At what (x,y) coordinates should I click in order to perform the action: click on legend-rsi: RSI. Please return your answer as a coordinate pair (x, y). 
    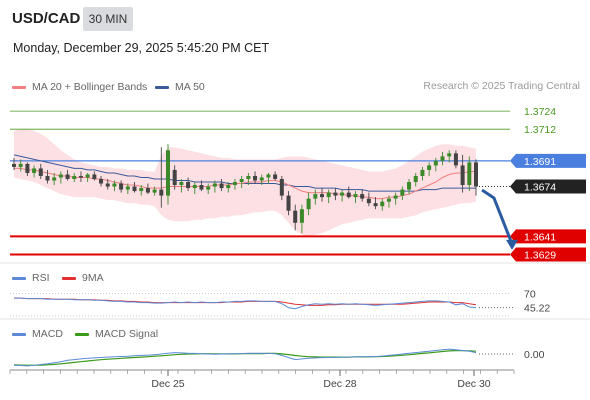
    Looking at the image, I should click on (31, 278).